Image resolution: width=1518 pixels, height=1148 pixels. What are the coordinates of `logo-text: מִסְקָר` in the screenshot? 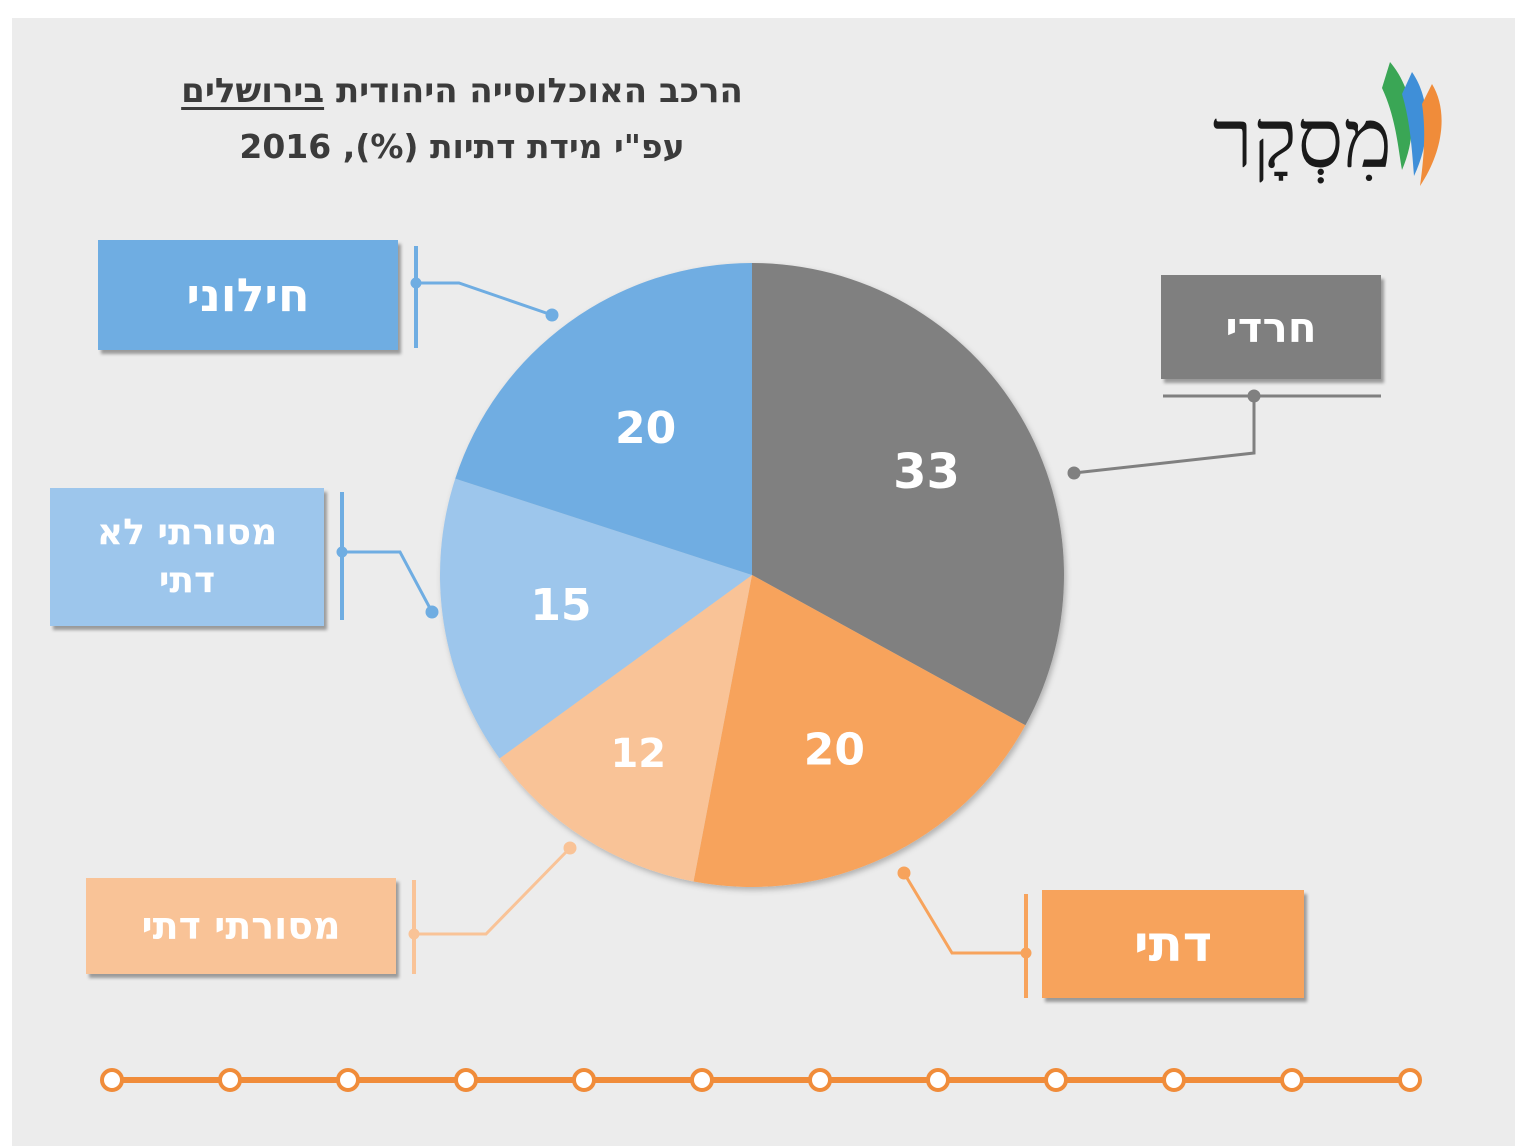 It's located at (1302, 139).